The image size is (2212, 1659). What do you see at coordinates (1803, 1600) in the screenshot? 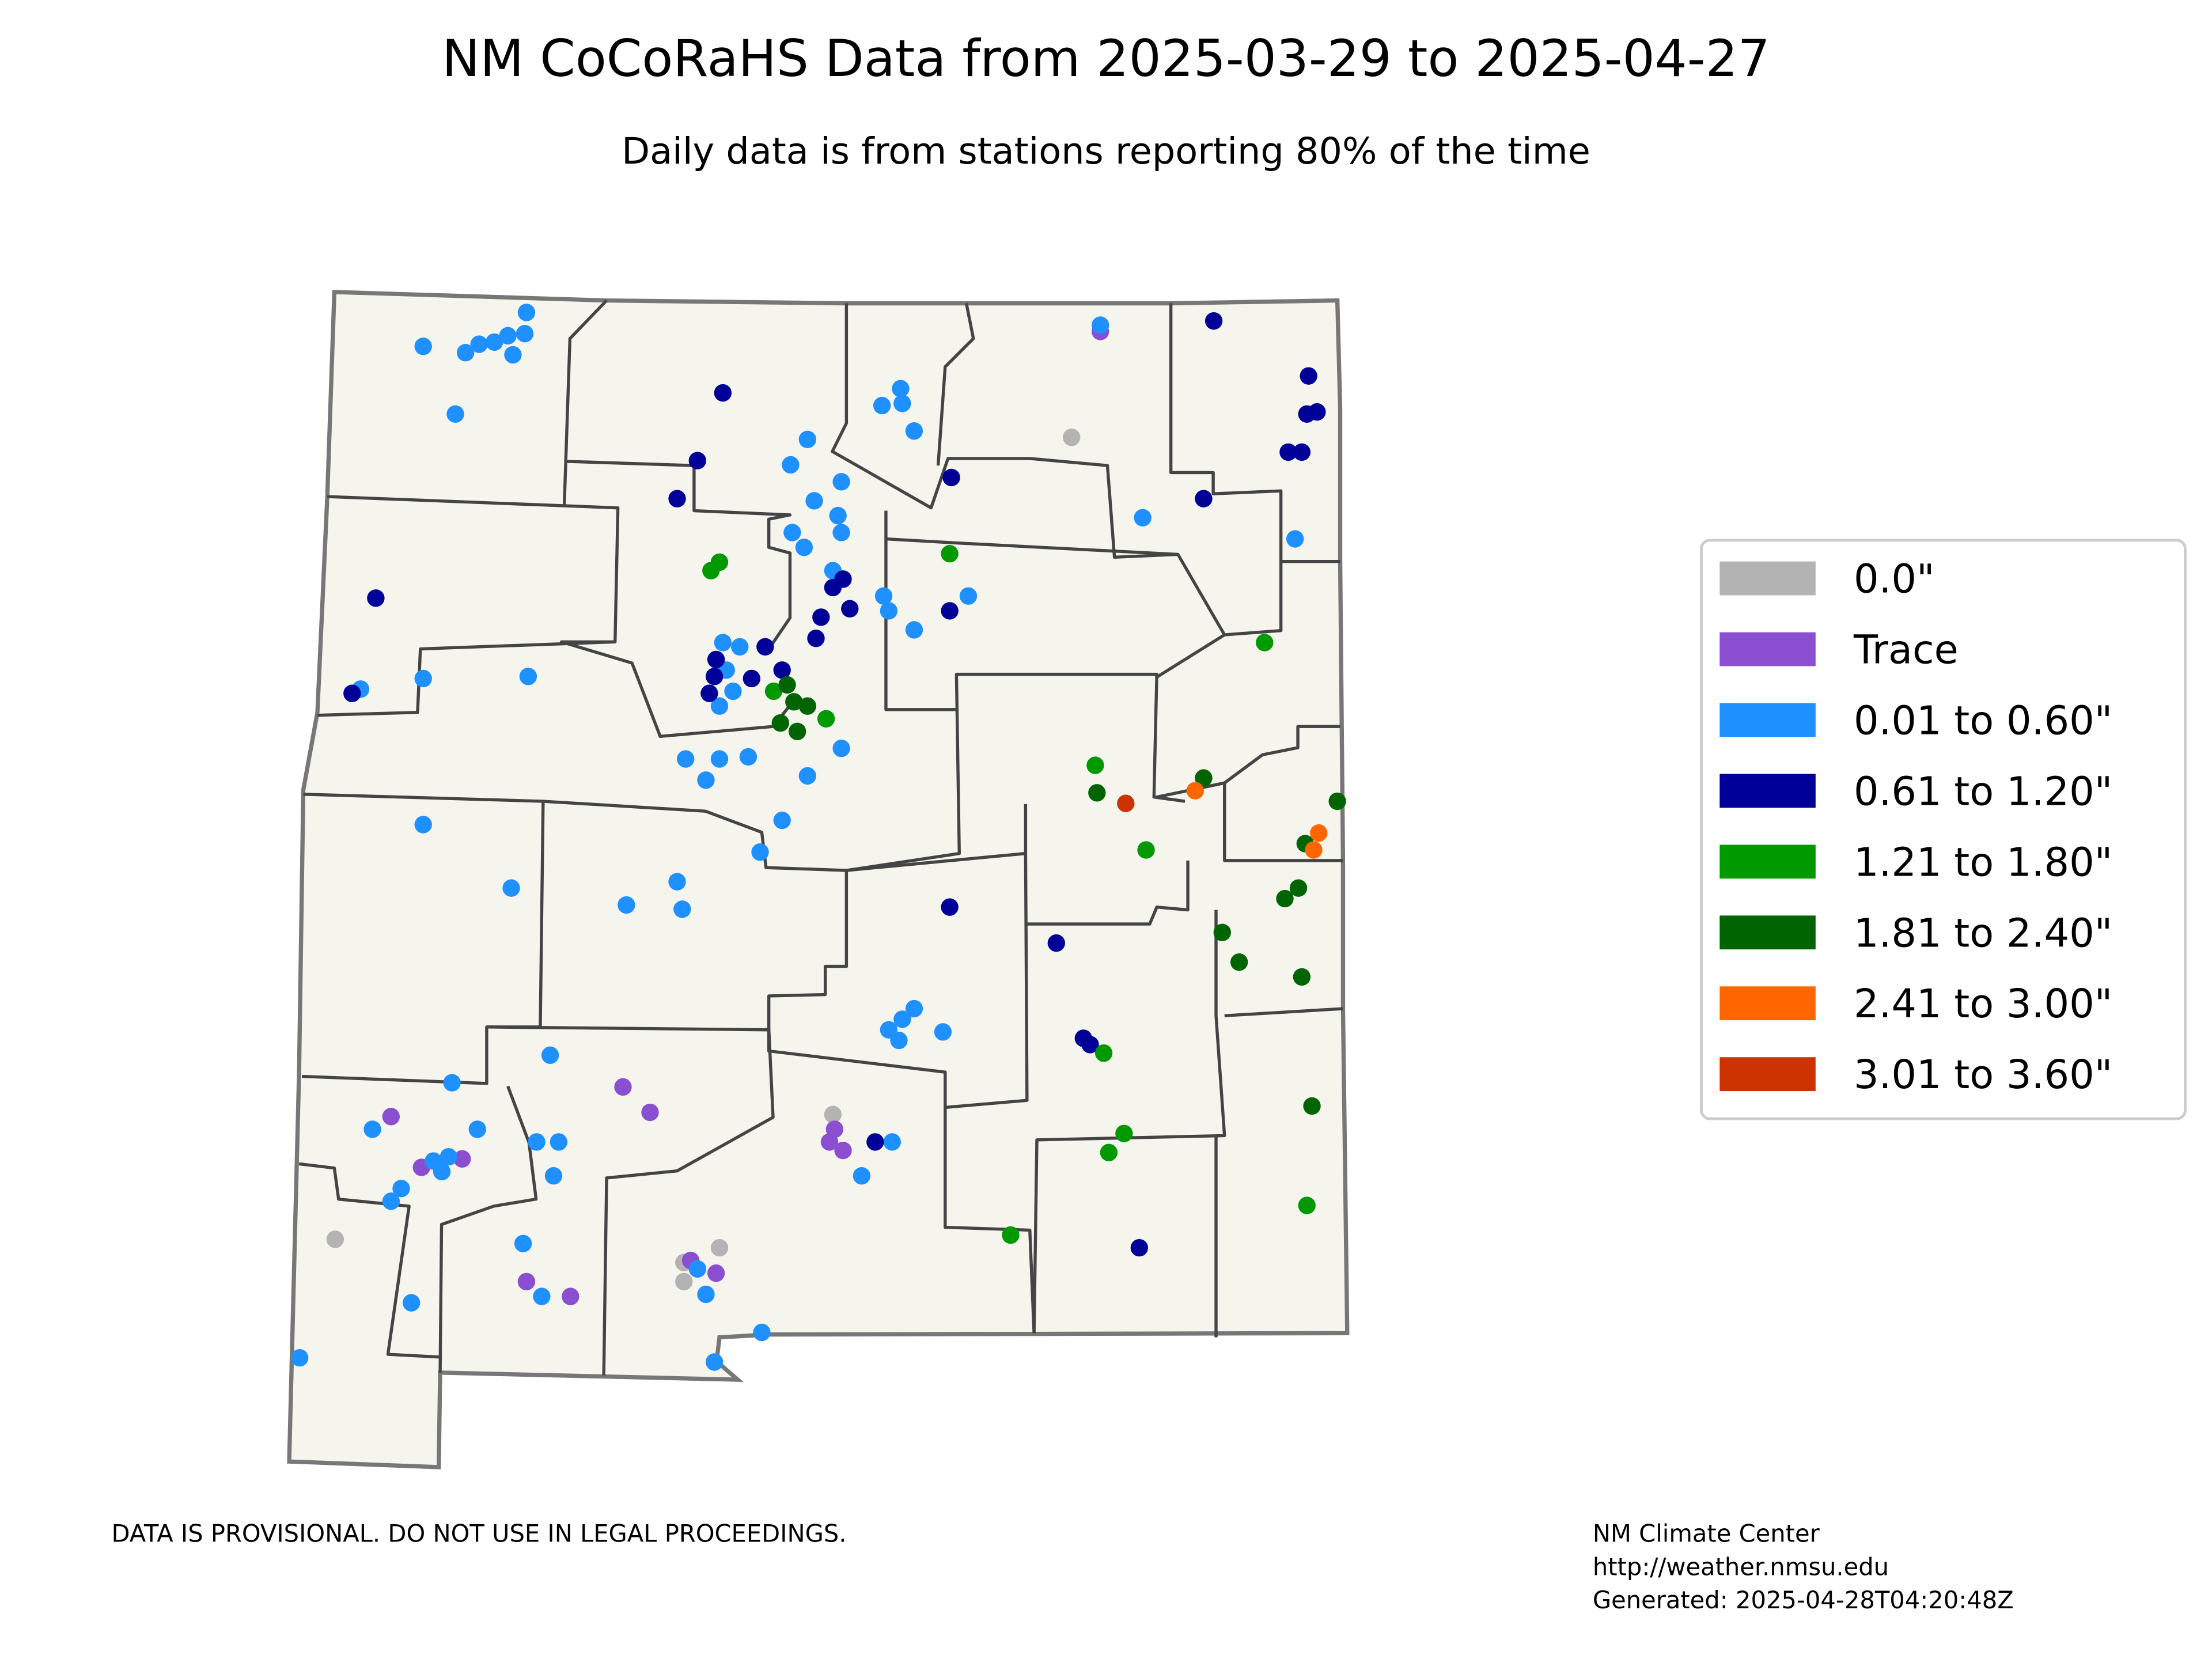
I see `credit-line: Generated: 2025-04-28T04:20:48Z` at bounding box center [1803, 1600].